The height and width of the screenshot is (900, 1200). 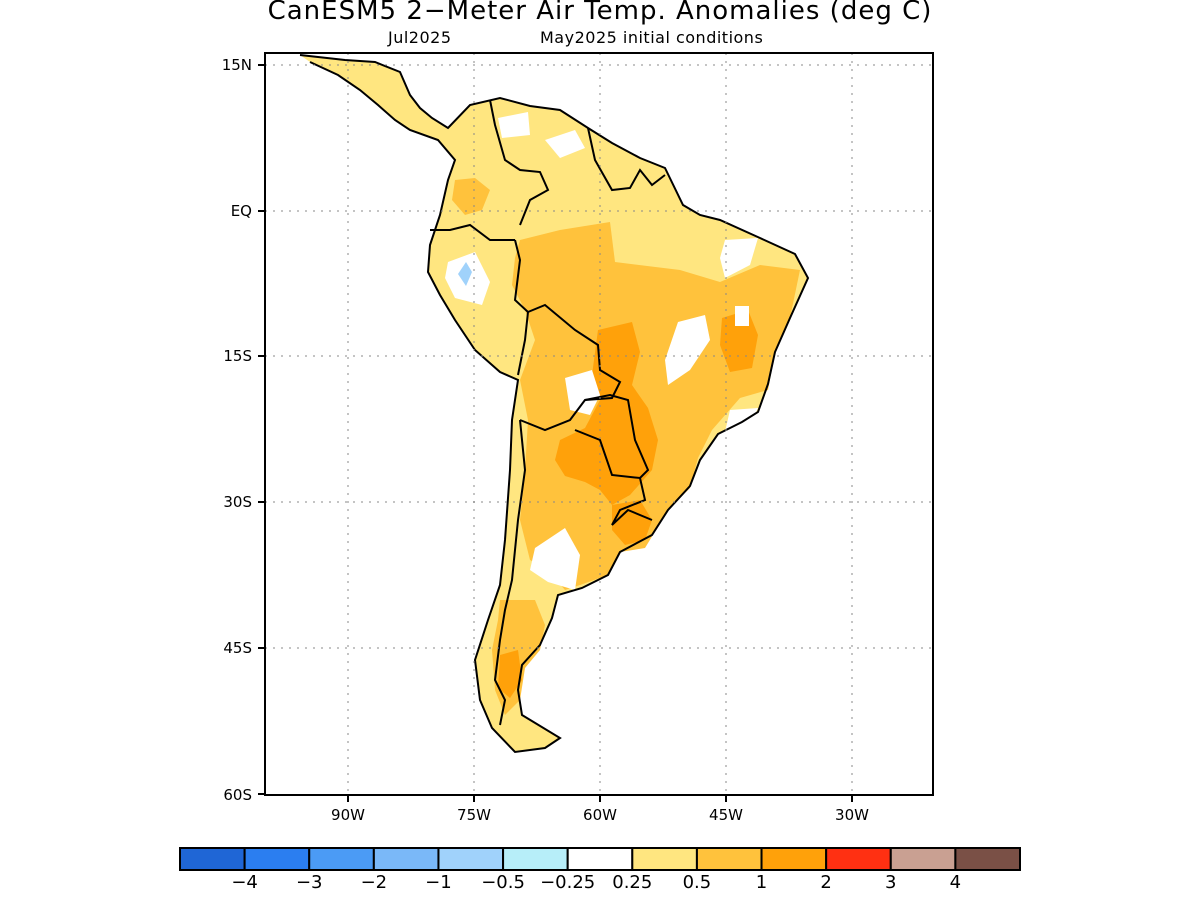 What do you see at coordinates (514, 125) in the screenshot?
I see `neutral-patch-colombia` at bounding box center [514, 125].